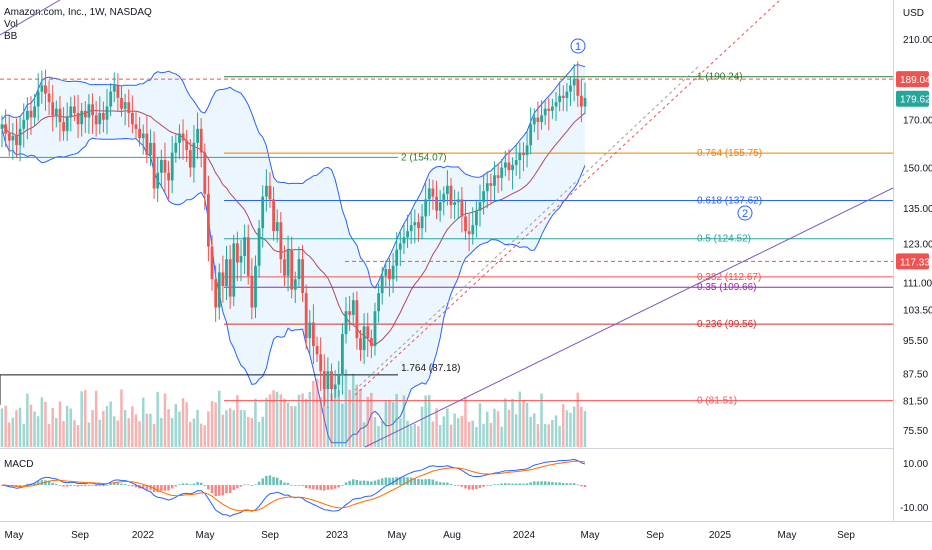 The image size is (932, 550). Describe the element at coordinates (11, 36) in the screenshot. I see `bb-legend: BB` at that location.